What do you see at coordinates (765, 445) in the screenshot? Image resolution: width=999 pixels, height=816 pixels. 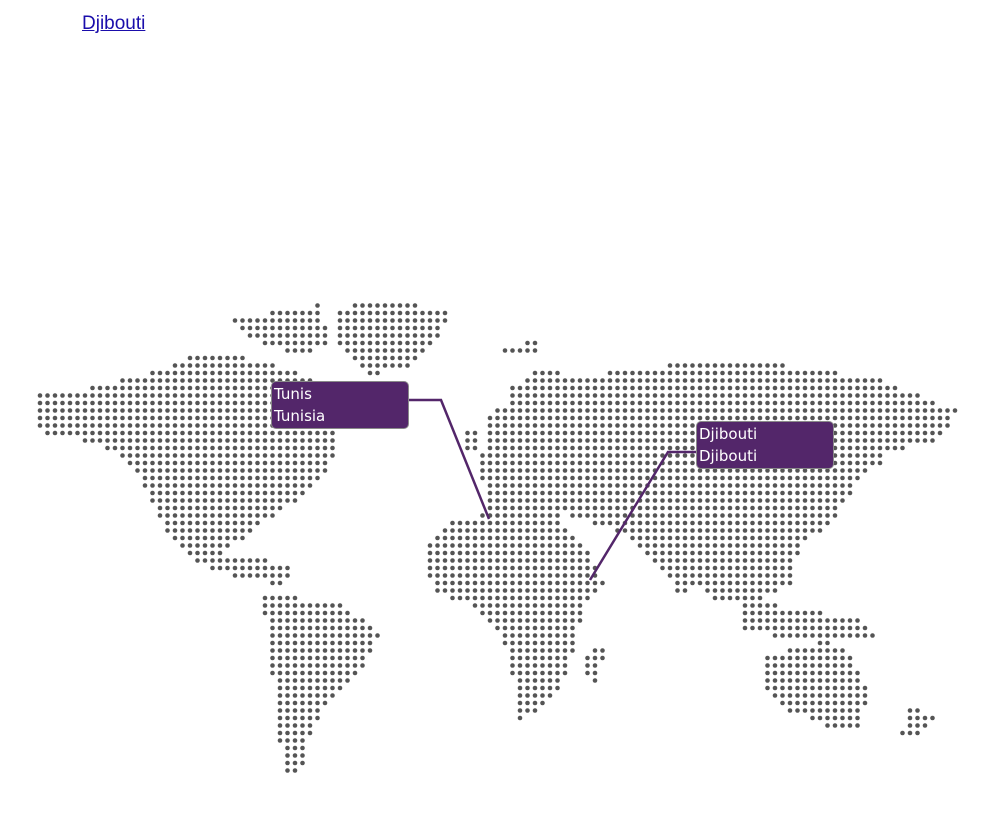 I see `marker-tooltip-djibouti: Djibouti Djibouti` at bounding box center [765, 445].